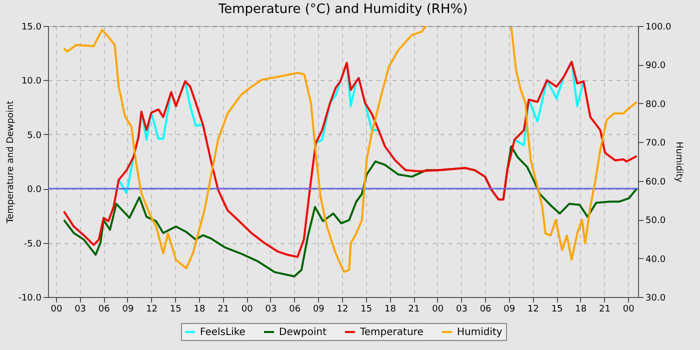 The image size is (700, 350). Describe the element at coordinates (479, 332) in the screenshot. I see `legend-label: Humidity` at that location.